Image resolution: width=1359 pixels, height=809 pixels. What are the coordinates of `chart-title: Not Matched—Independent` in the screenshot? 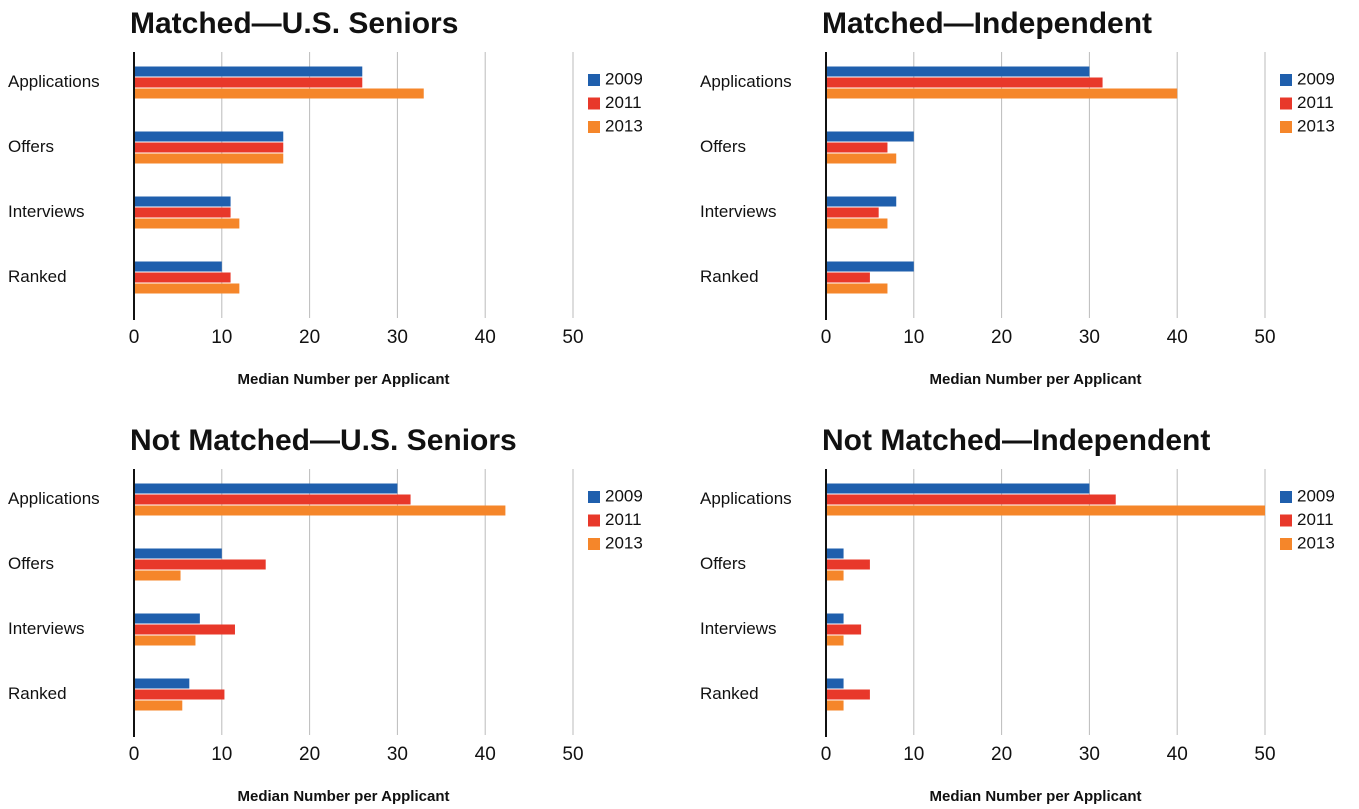 It's located at (1016, 440).